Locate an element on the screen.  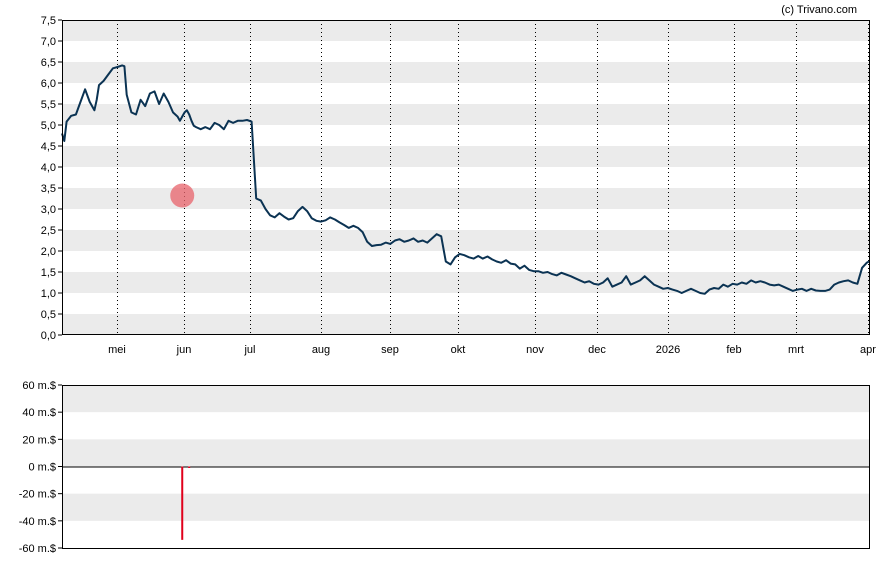
y-tick-label: 7,5 is located at coordinates (48, 21).